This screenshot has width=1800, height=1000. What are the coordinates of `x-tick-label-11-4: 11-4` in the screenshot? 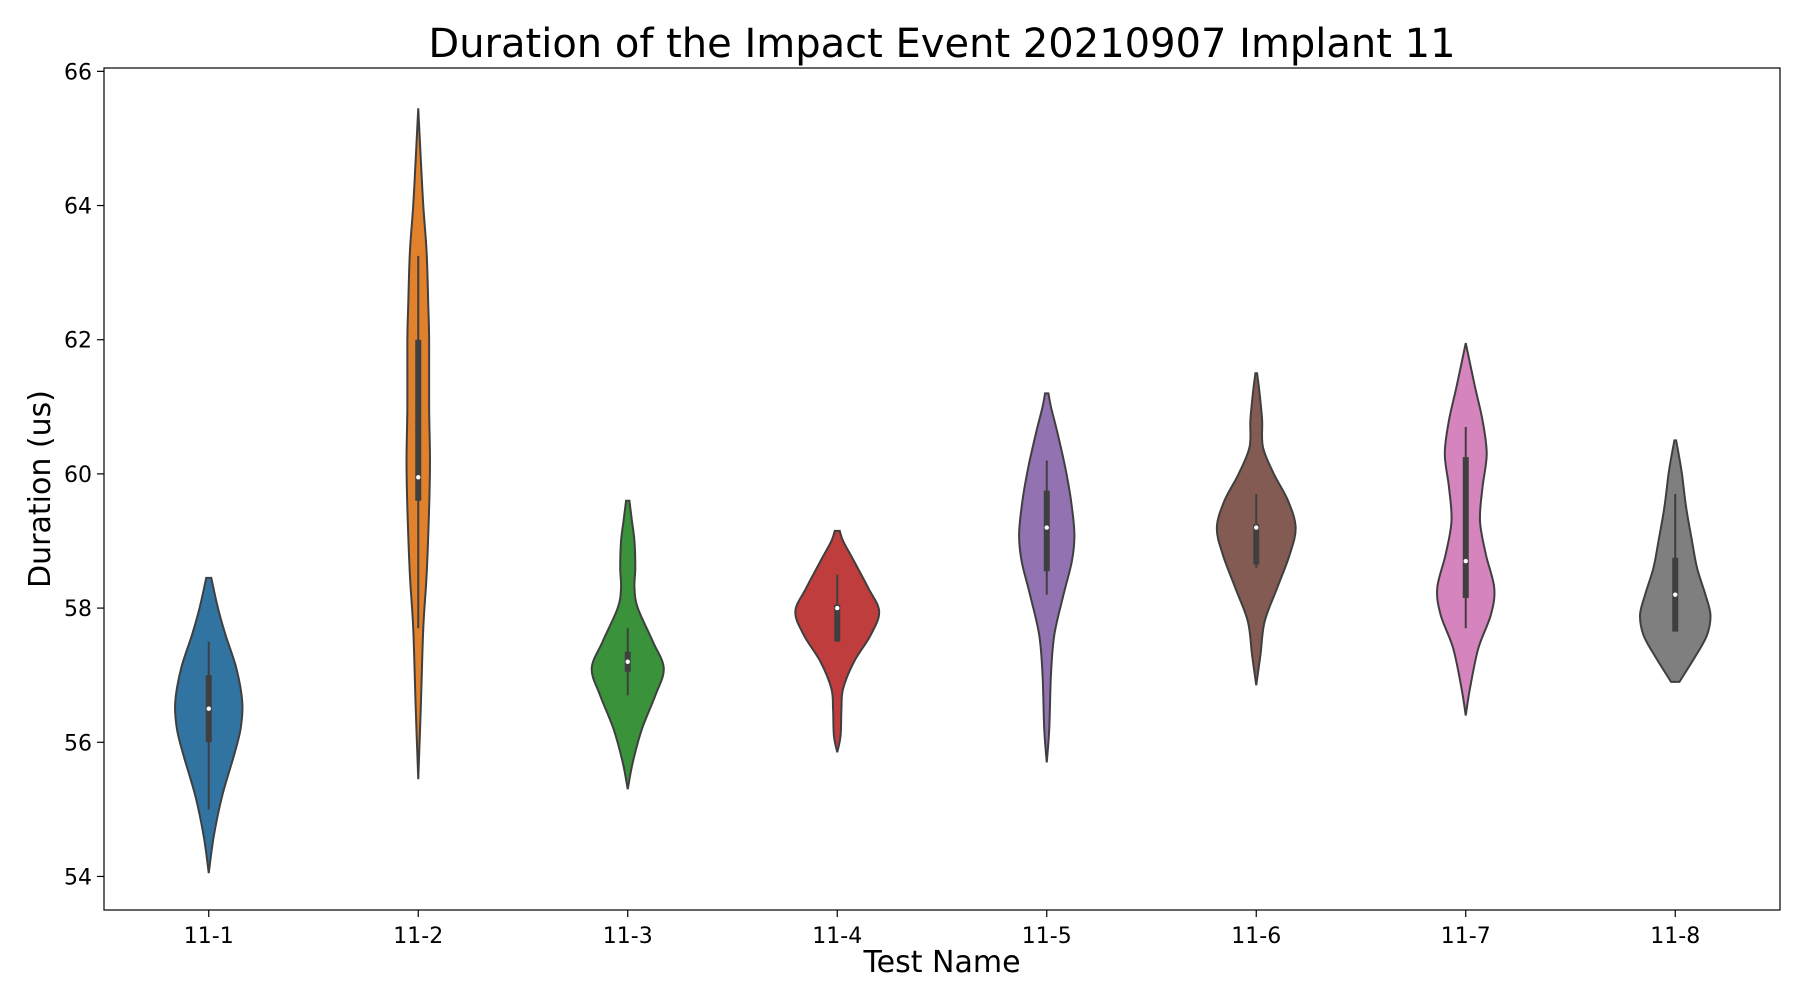 It's located at (837, 936).